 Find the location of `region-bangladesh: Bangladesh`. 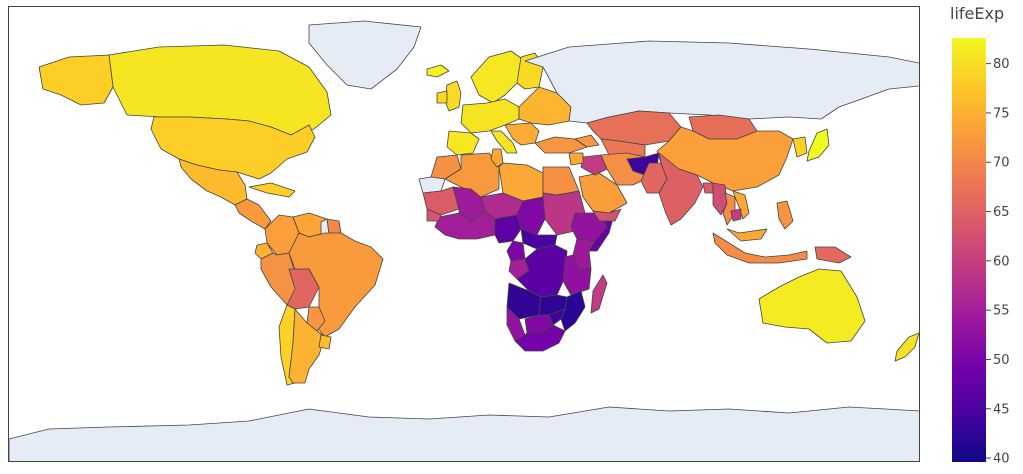

region-bangladesh: Bangladesh is located at coordinates (708, 188).